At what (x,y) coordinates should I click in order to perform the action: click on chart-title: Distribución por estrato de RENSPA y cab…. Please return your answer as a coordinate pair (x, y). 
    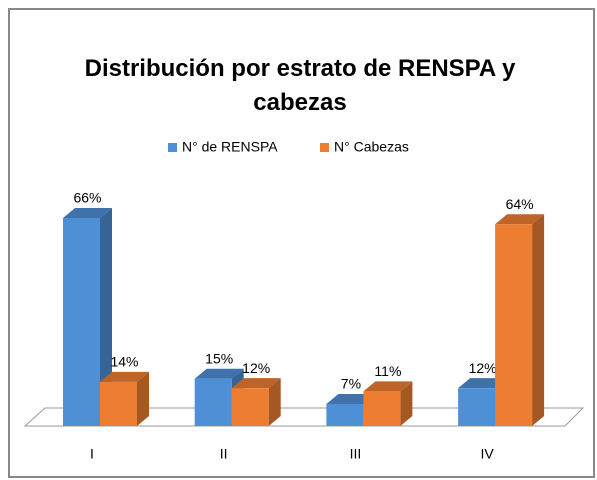
    Looking at the image, I should click on (300, 85).